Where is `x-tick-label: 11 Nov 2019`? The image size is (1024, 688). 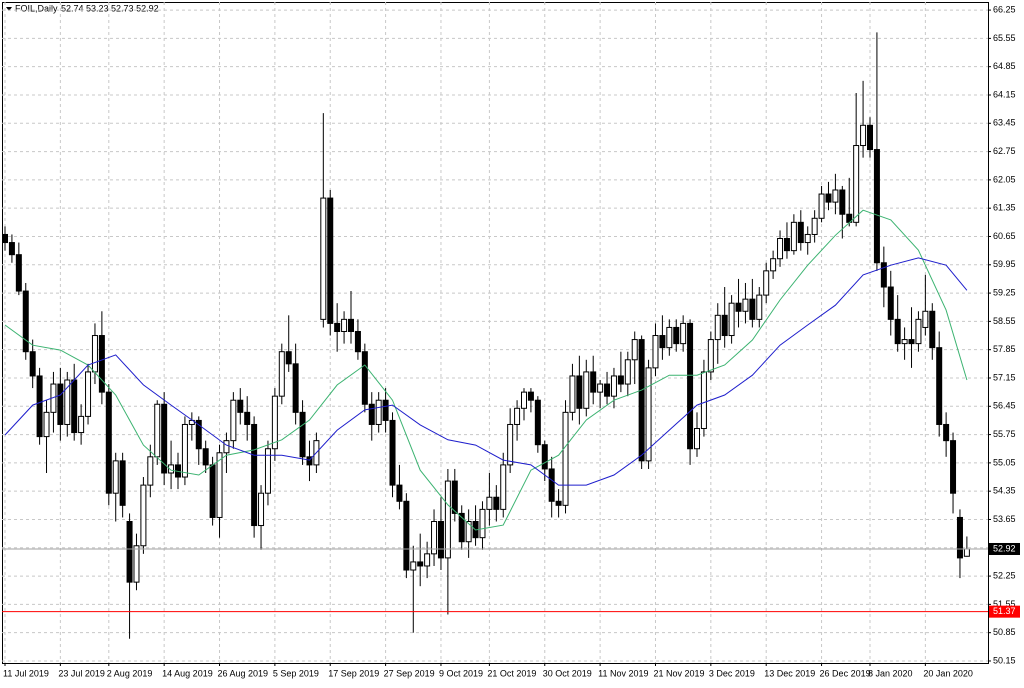 x-tick-label: 11 Nov 2019 is located at coordinates (623, 673).